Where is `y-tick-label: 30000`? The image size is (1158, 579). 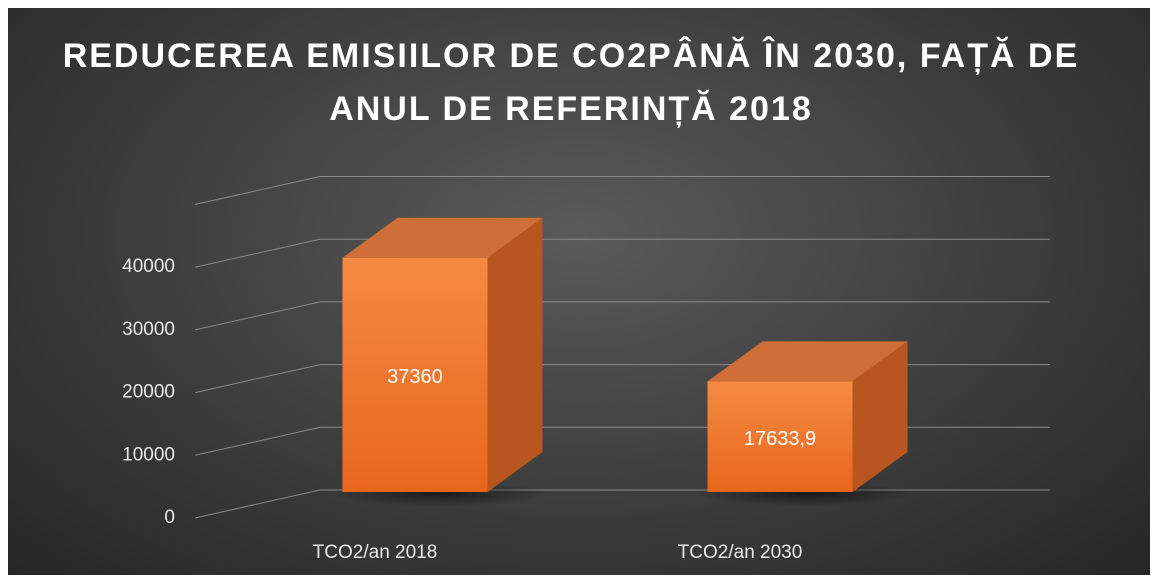
y-tick-label: 30000 is located at coordinates (148, 329).